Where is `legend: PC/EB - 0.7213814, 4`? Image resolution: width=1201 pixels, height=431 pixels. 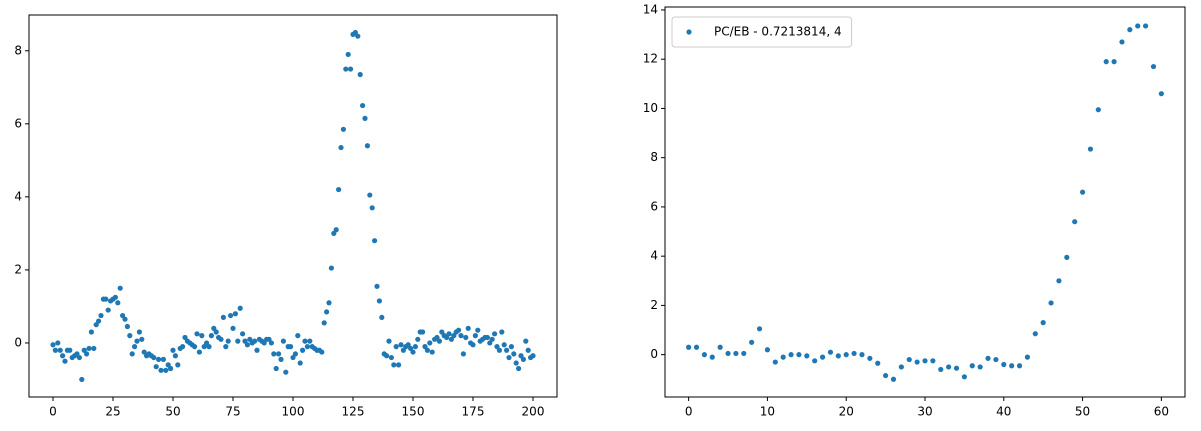
legend: PC/EB - 0.7213814, 4 is located at coordinates (762, 32).